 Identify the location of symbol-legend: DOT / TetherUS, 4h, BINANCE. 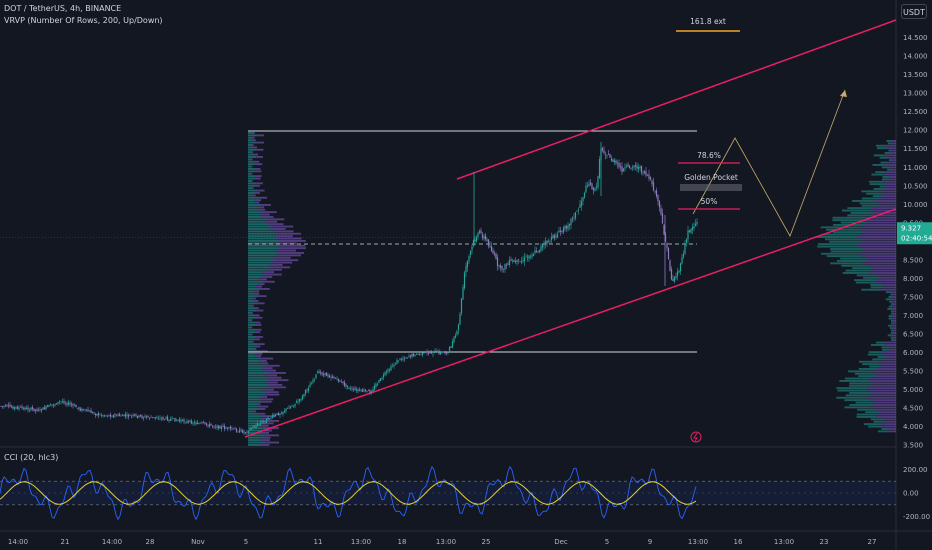
(63, 8).